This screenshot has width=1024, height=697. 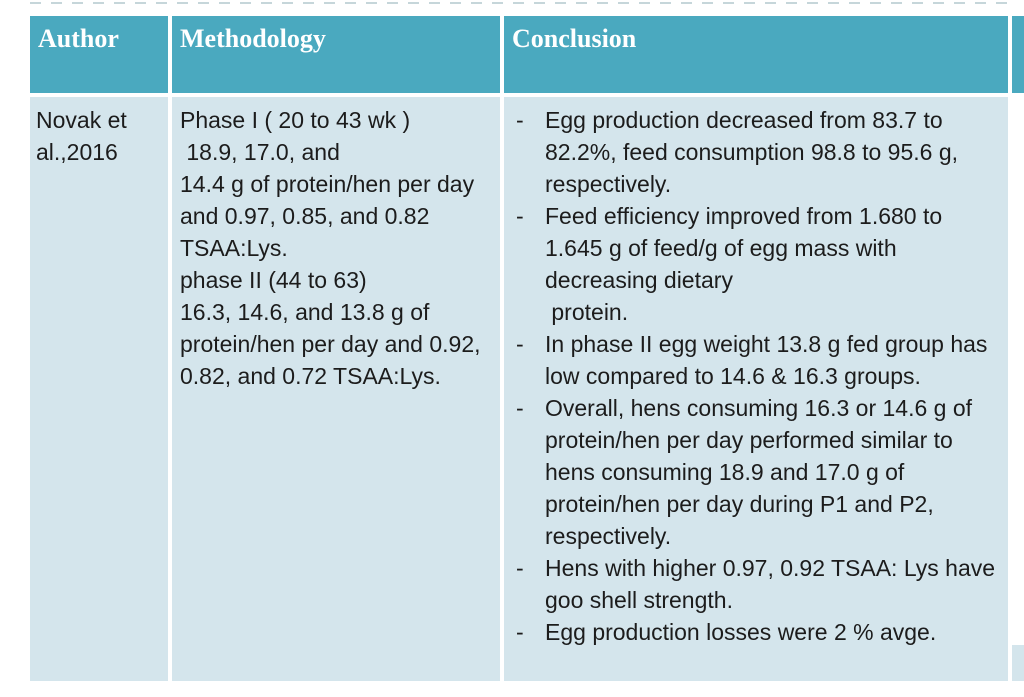 What do you see at coordinates (756, 54) in the screenshot?
I see `column-header-conclusion: Conclusion` at bounding box center [756, 54].